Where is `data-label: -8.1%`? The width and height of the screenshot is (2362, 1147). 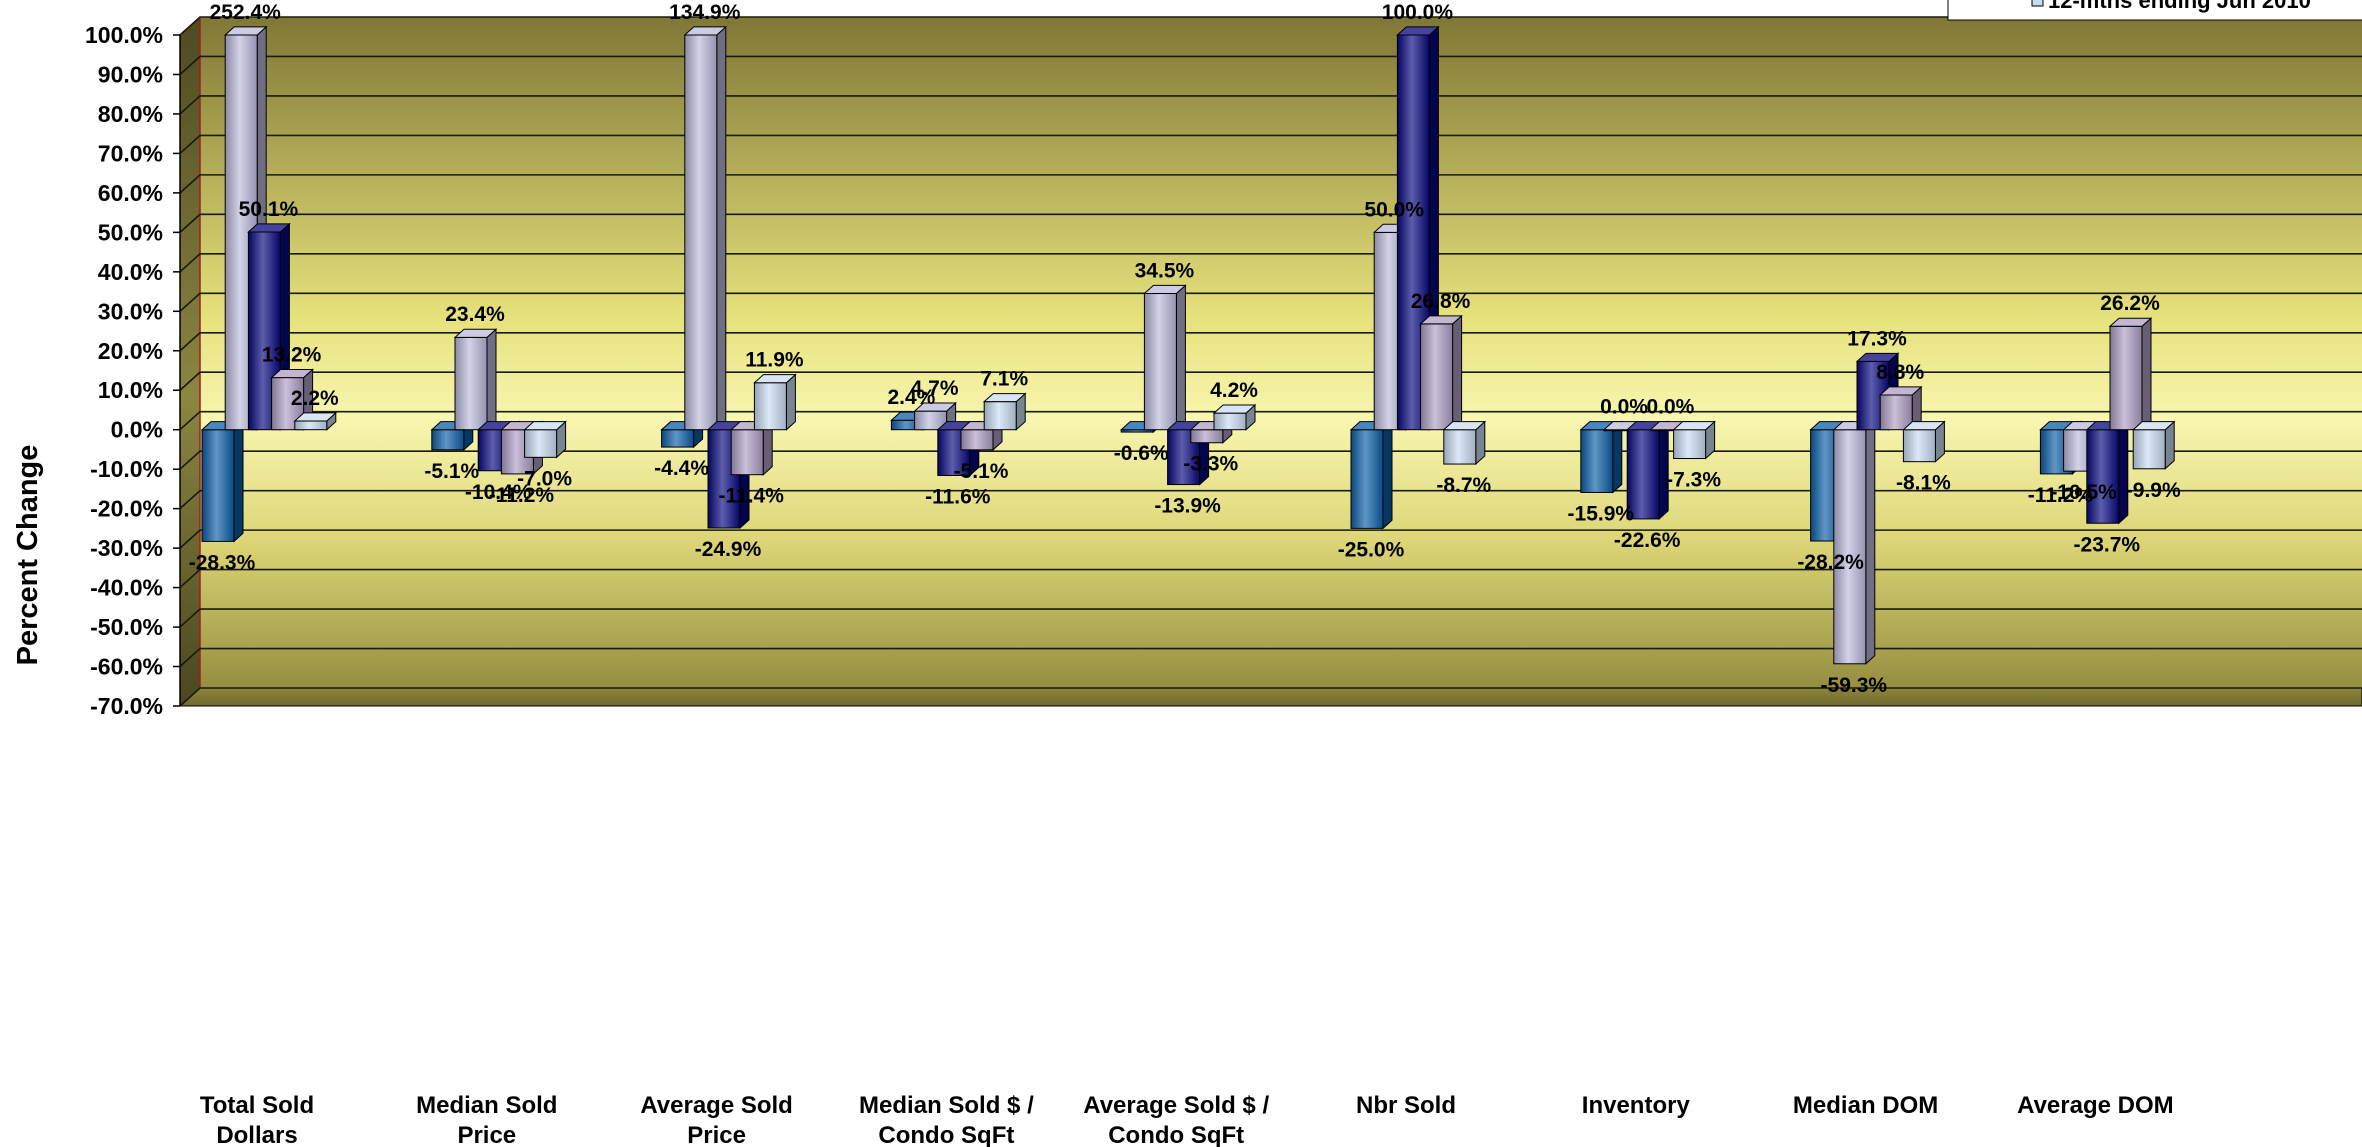
data-label: -8.1% is located at coordinates (1923, 483).